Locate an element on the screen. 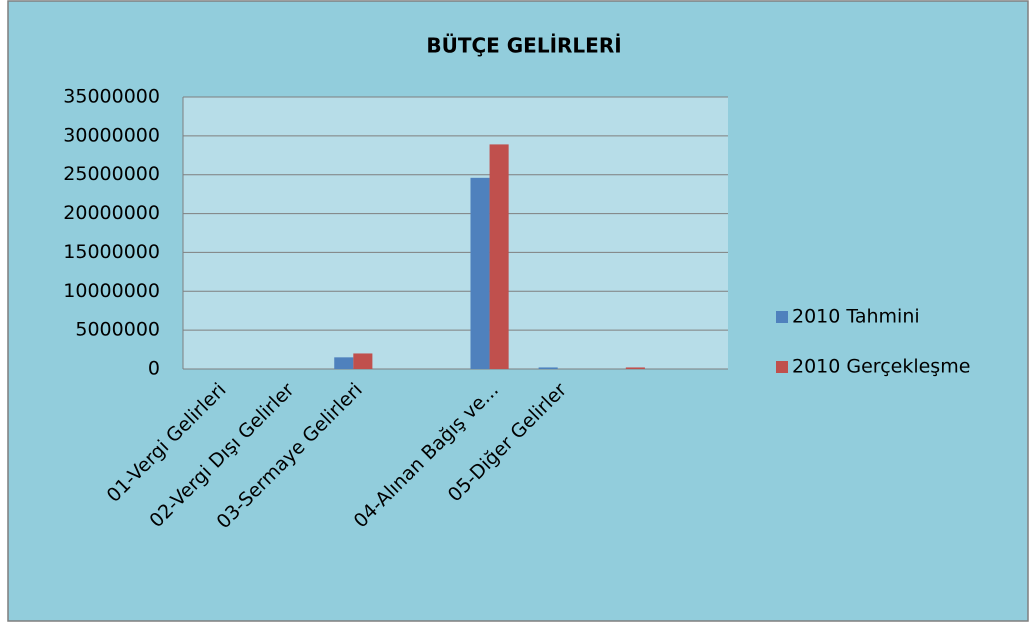 The image size is (1035, 627). y-tick-label: 30000000 is located at coordinates (111, 135).